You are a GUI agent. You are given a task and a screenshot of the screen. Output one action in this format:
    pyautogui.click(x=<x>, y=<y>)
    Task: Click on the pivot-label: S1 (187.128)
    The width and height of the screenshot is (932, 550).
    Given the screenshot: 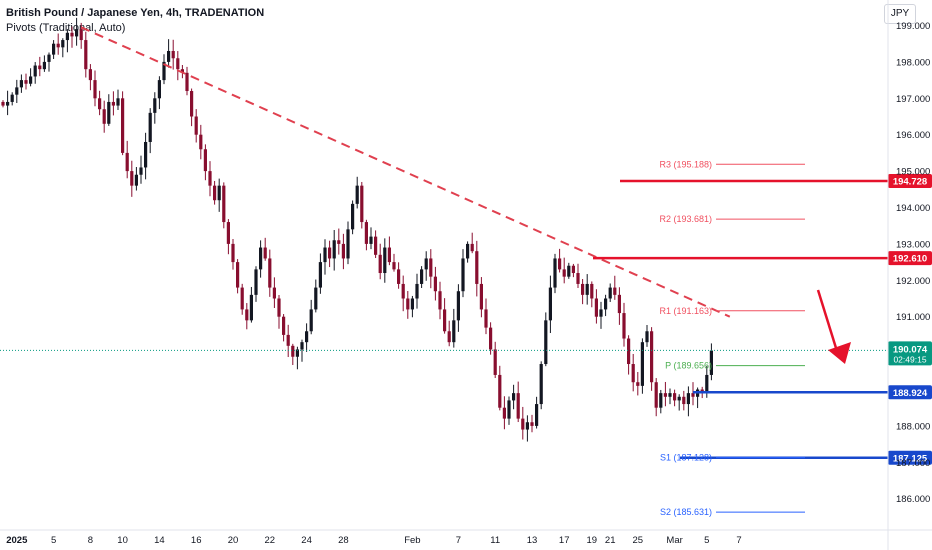 What is the action you would take?
    pyautogui.click(x=686, y=458)
    